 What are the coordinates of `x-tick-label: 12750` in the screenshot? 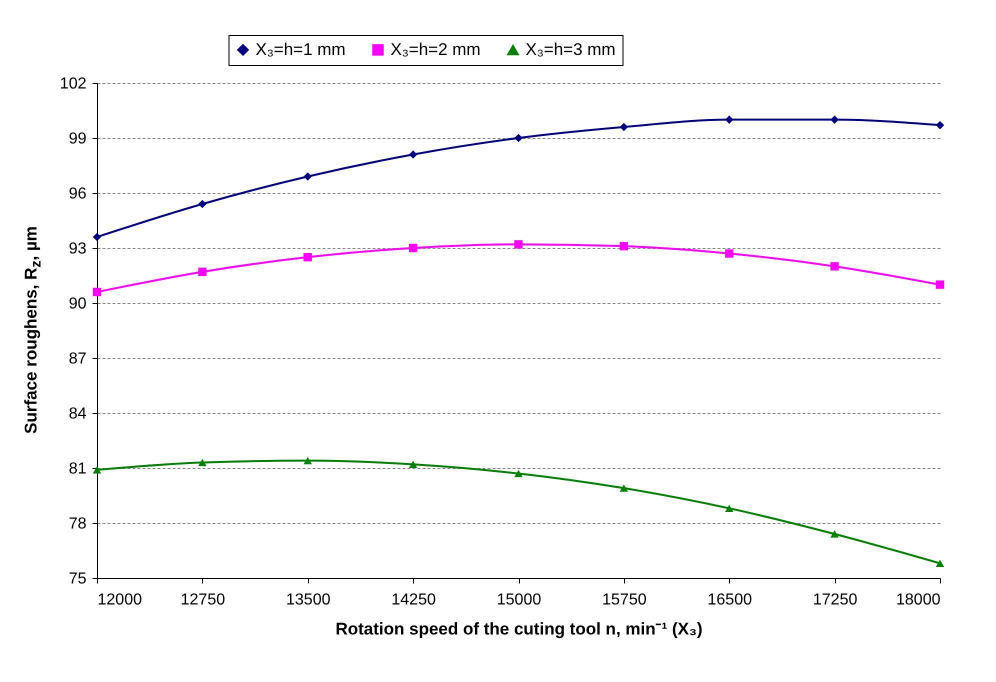 It's located at (203, 600).